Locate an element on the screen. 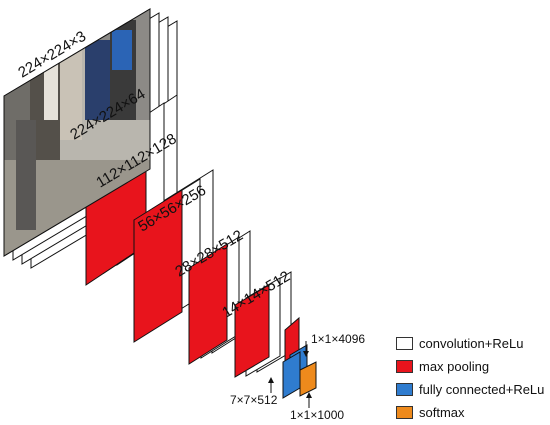 Image resolution: width=550 pixels, height=425 pixels. legend-item-pool: max pooling is located at coordinates (470, 366).